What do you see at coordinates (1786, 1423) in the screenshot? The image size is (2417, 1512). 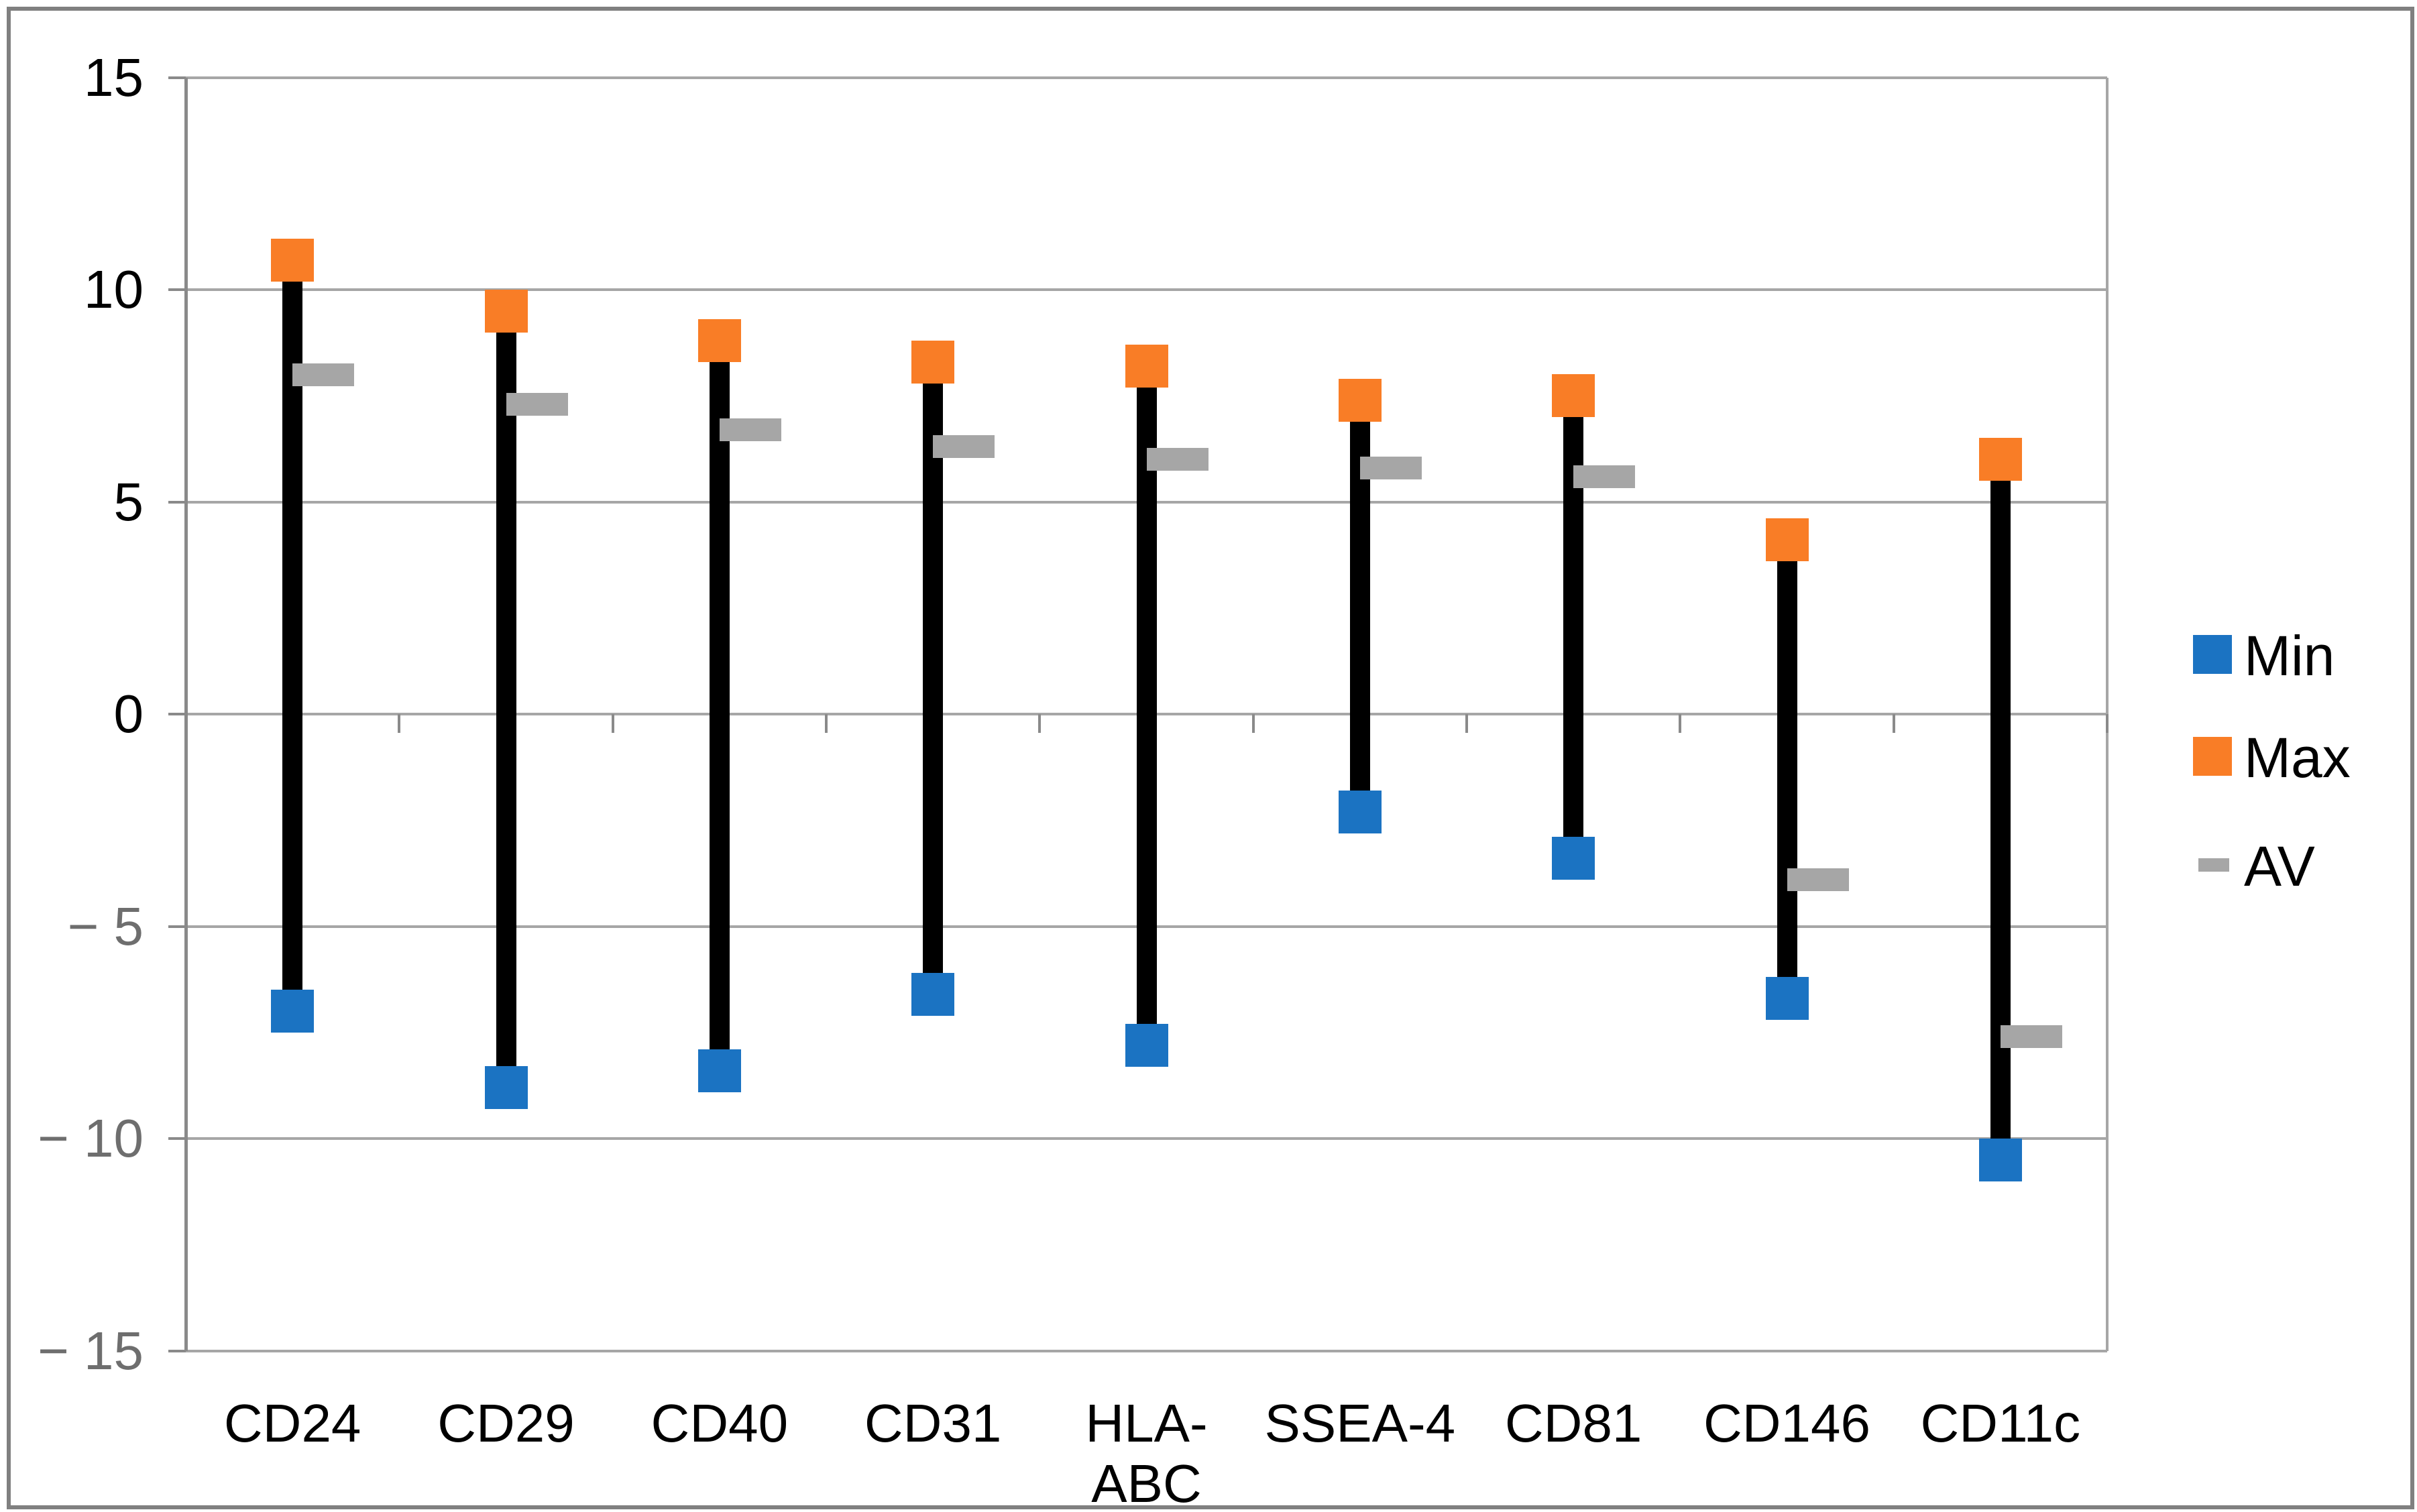 I see `category-label: CD146` at bounding box center [1786, 1423].